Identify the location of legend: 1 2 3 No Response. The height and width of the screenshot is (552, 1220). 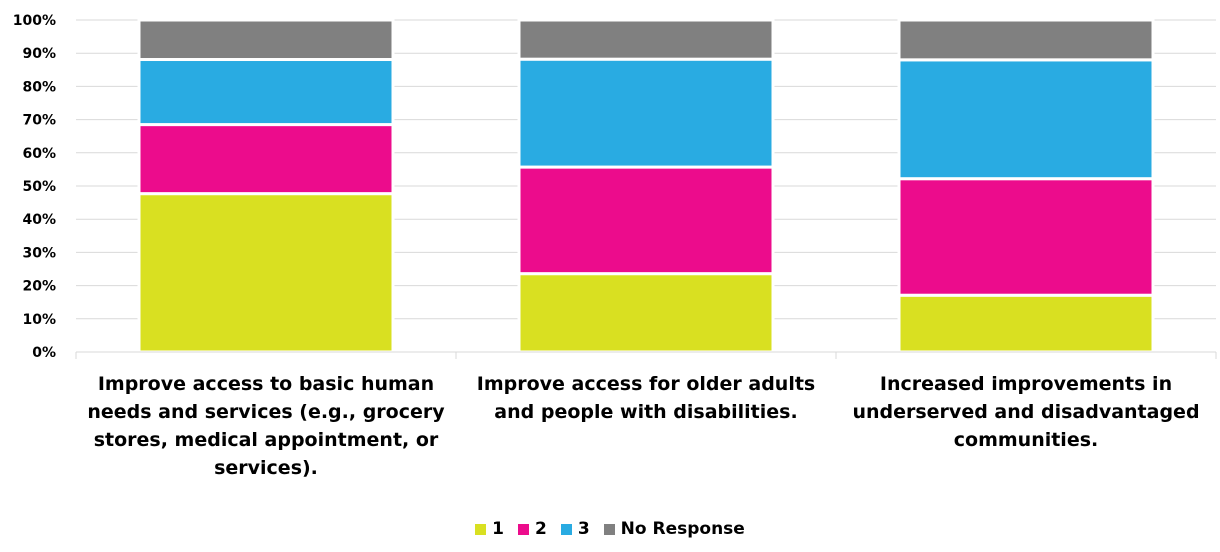
(610, 529).